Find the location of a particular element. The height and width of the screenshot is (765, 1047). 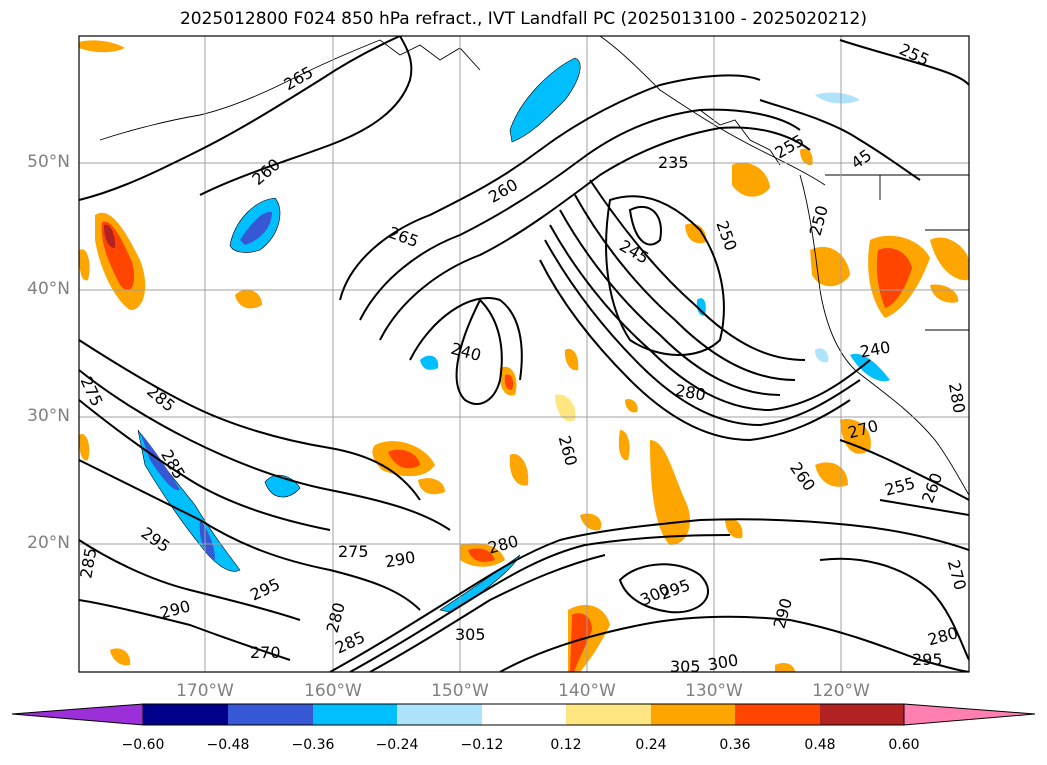

colorbar-tick: −0.60 is located at coordinates (143, 745).